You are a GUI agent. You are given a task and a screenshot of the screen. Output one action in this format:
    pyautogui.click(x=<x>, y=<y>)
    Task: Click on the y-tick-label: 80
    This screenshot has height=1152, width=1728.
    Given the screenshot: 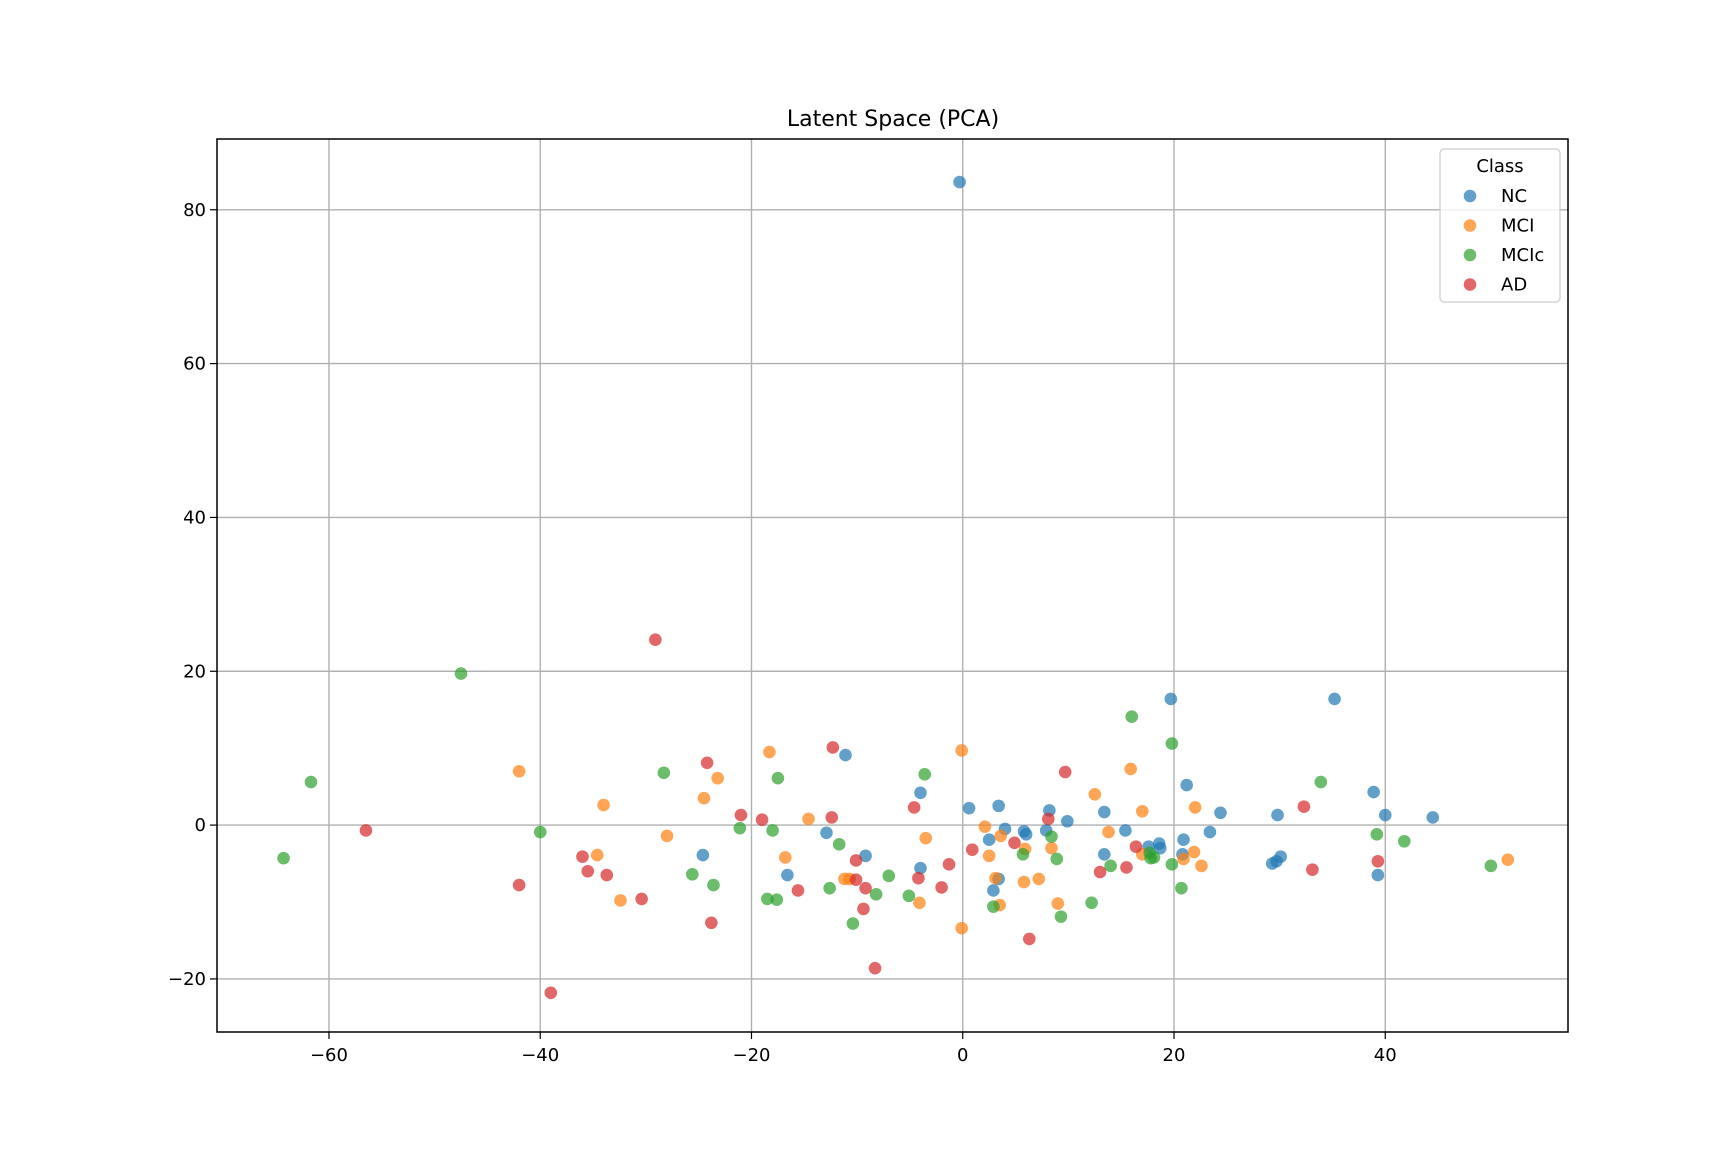 What is the action you would take?
    pyautogui.click(x=194, y=210)
    